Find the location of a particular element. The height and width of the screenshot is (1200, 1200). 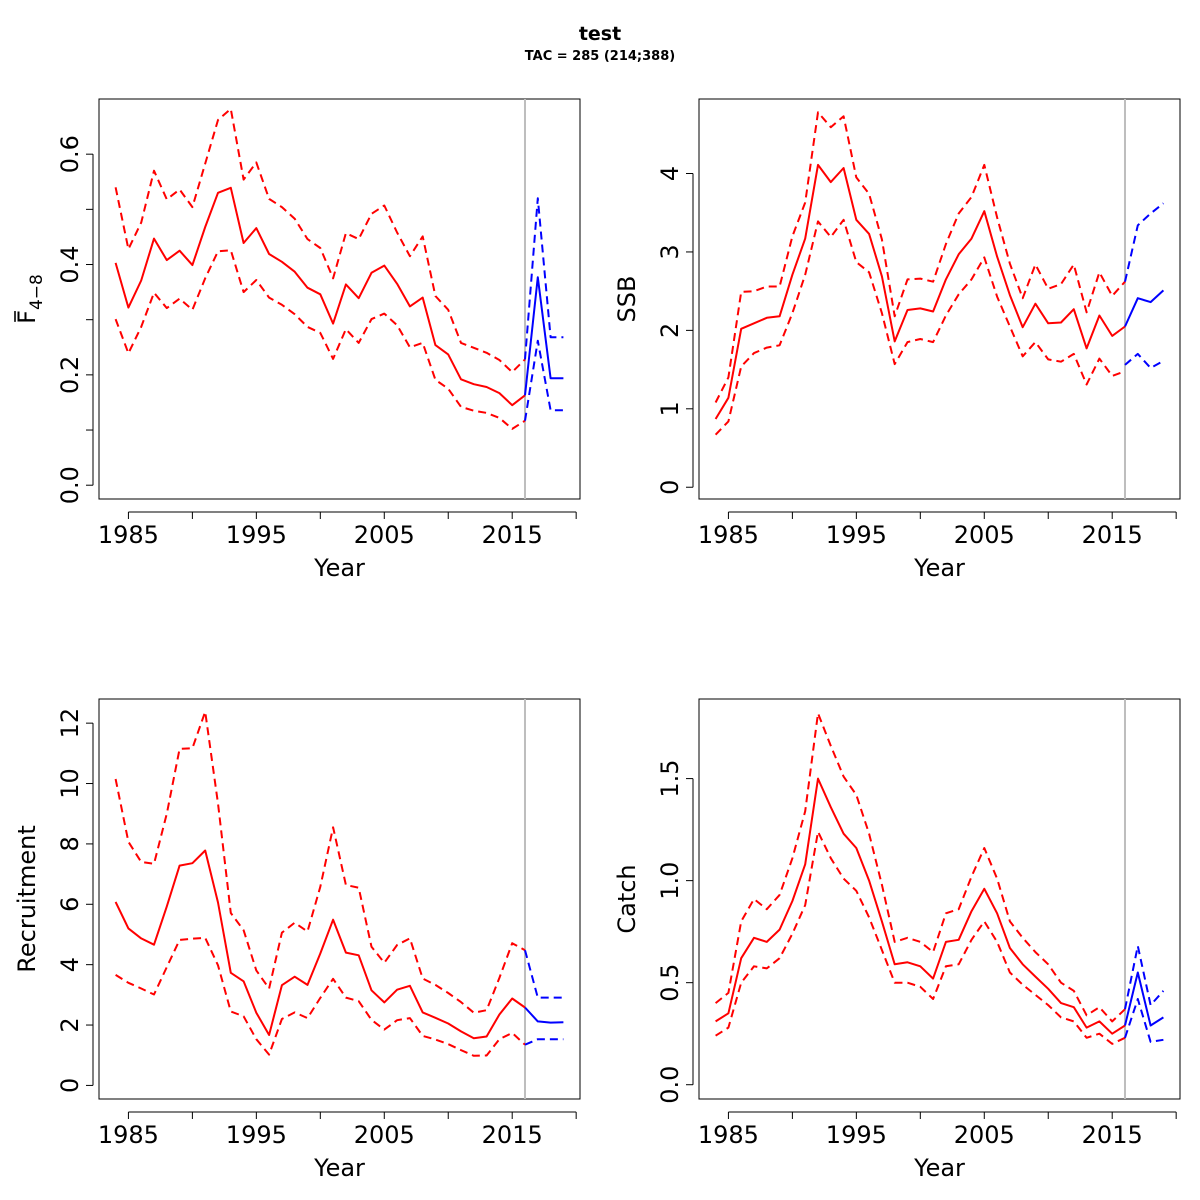

y-axis-label: F4−8 is located at coordinates (30, 299).